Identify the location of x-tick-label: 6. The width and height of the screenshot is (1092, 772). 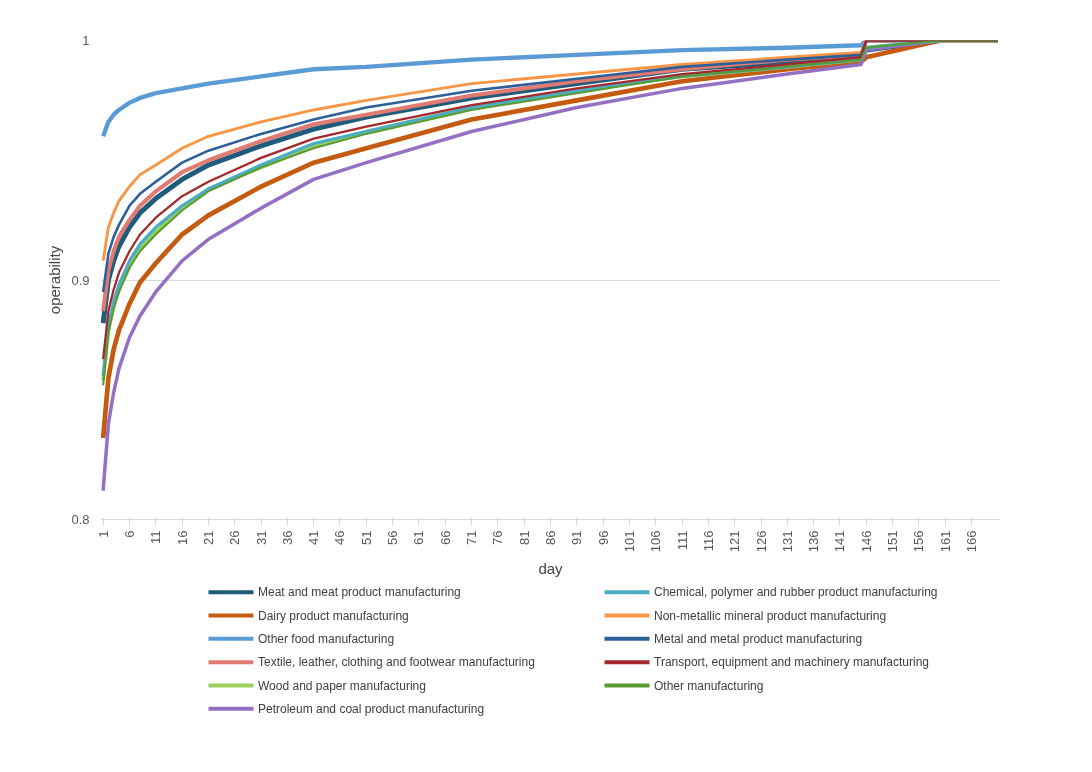
(129, 534).